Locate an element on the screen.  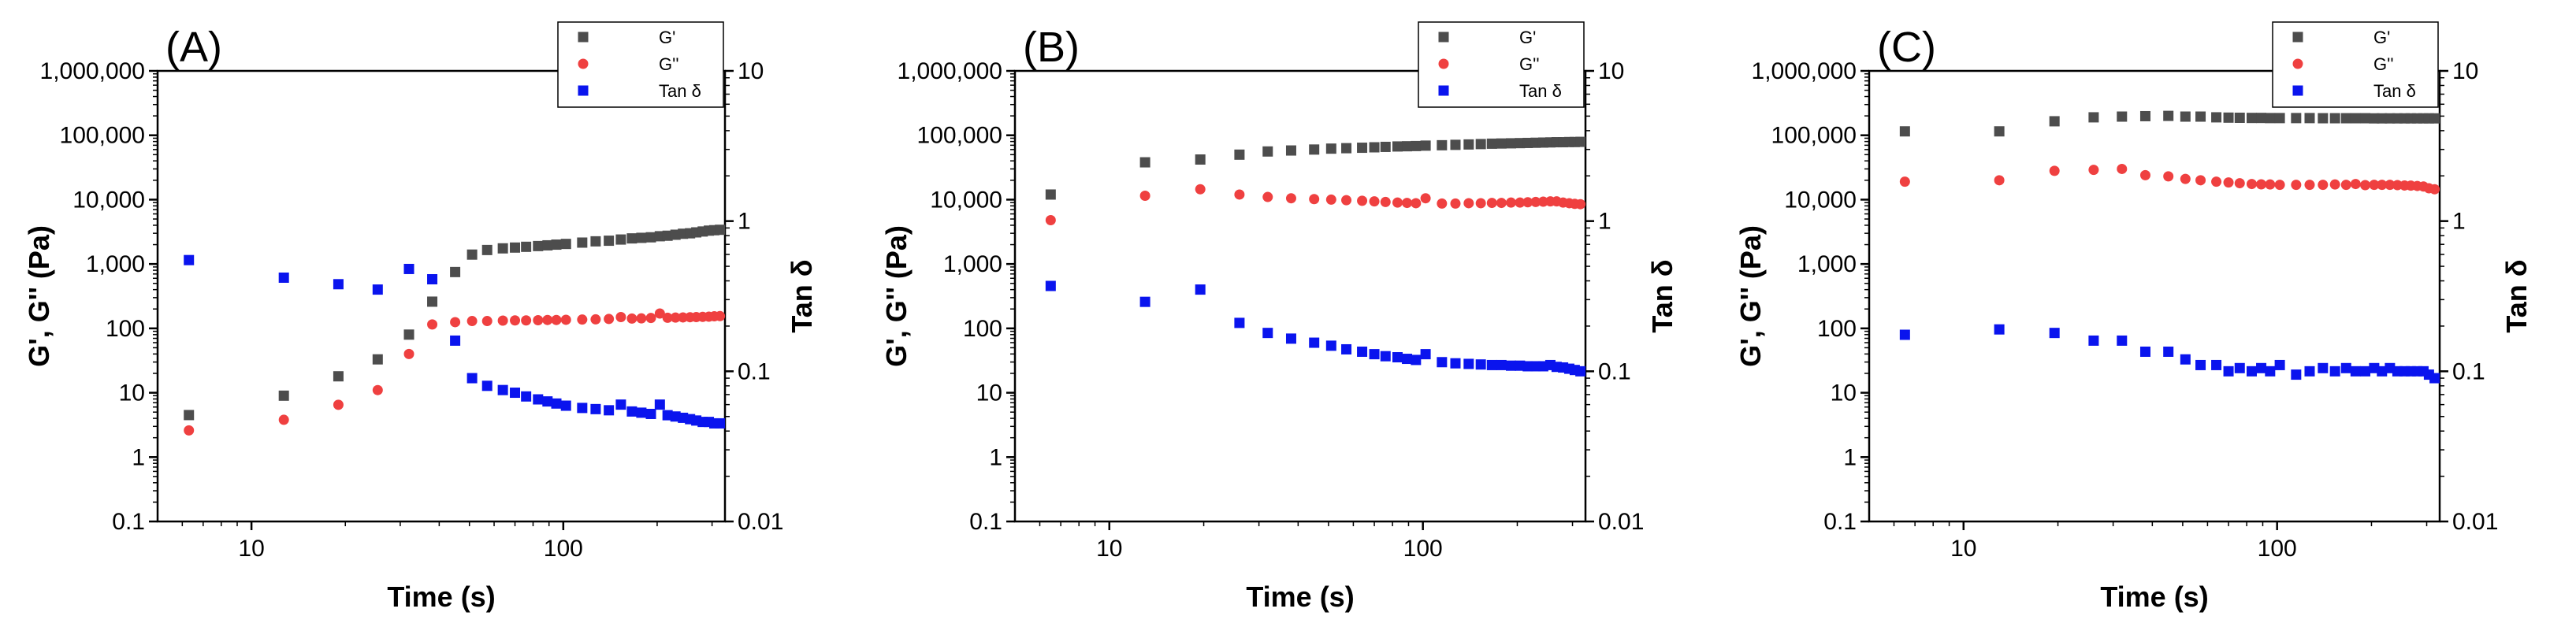
y-tick-label: 1,000,000 is located at coordinates (1804, 71).